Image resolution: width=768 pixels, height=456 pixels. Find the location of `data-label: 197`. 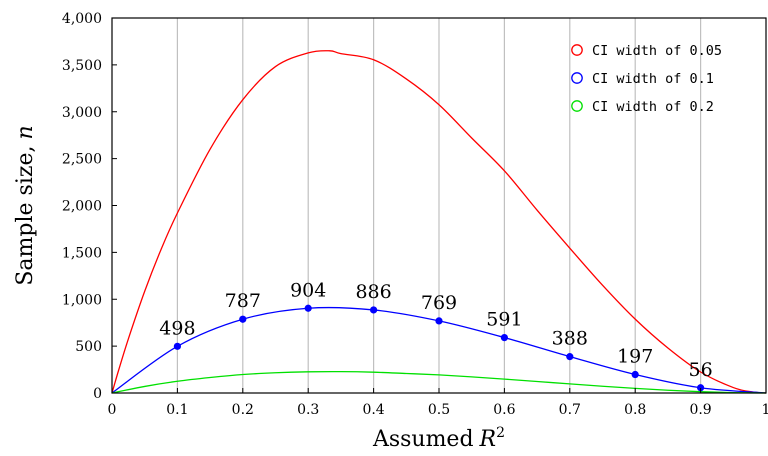

data-label: 197 is located at coordinates (635, 357).